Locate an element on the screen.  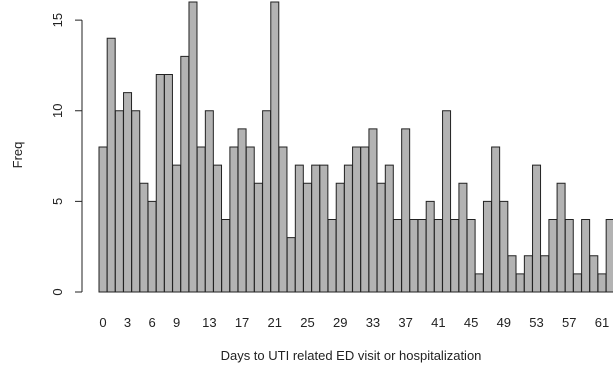
x-tick-label: 61 is located at coordinates (602, 322).